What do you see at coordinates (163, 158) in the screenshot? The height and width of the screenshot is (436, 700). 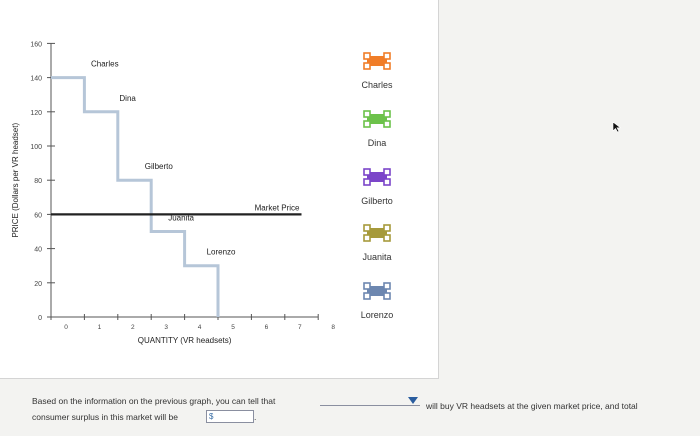 I see `step-labels: Charles Dina Gilberto Juanita Lorenzo` at bounding box center [163, 158].